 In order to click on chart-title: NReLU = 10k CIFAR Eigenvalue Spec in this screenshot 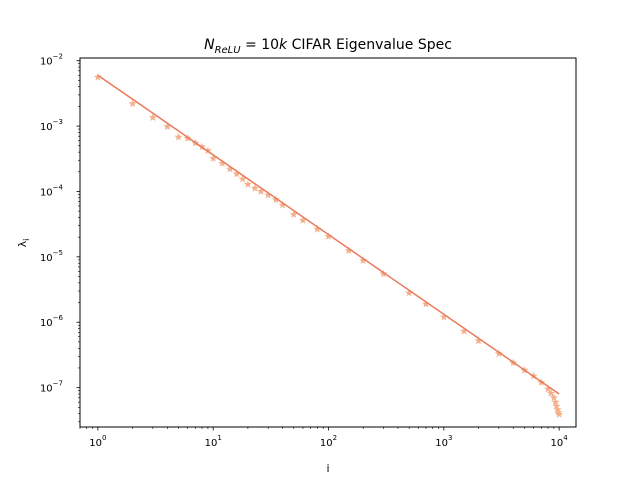, I will do `click(328, 46)`.